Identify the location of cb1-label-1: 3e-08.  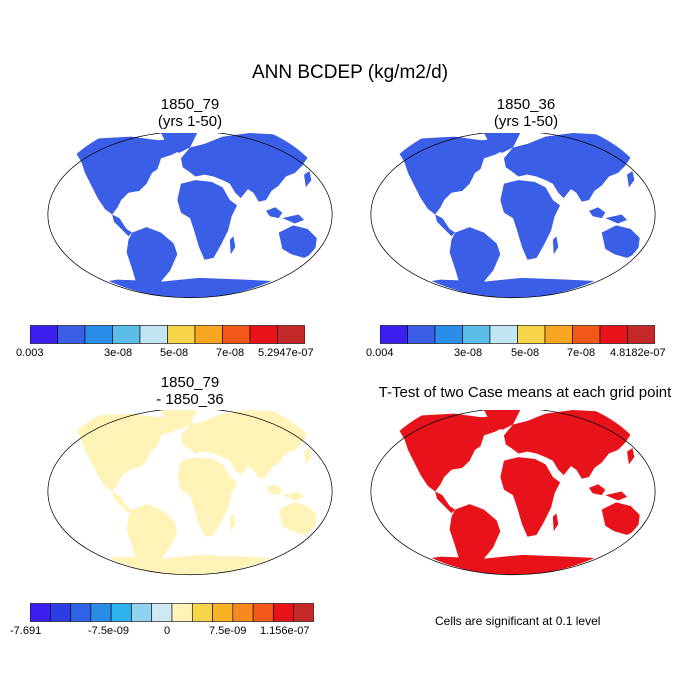
(118, 353).